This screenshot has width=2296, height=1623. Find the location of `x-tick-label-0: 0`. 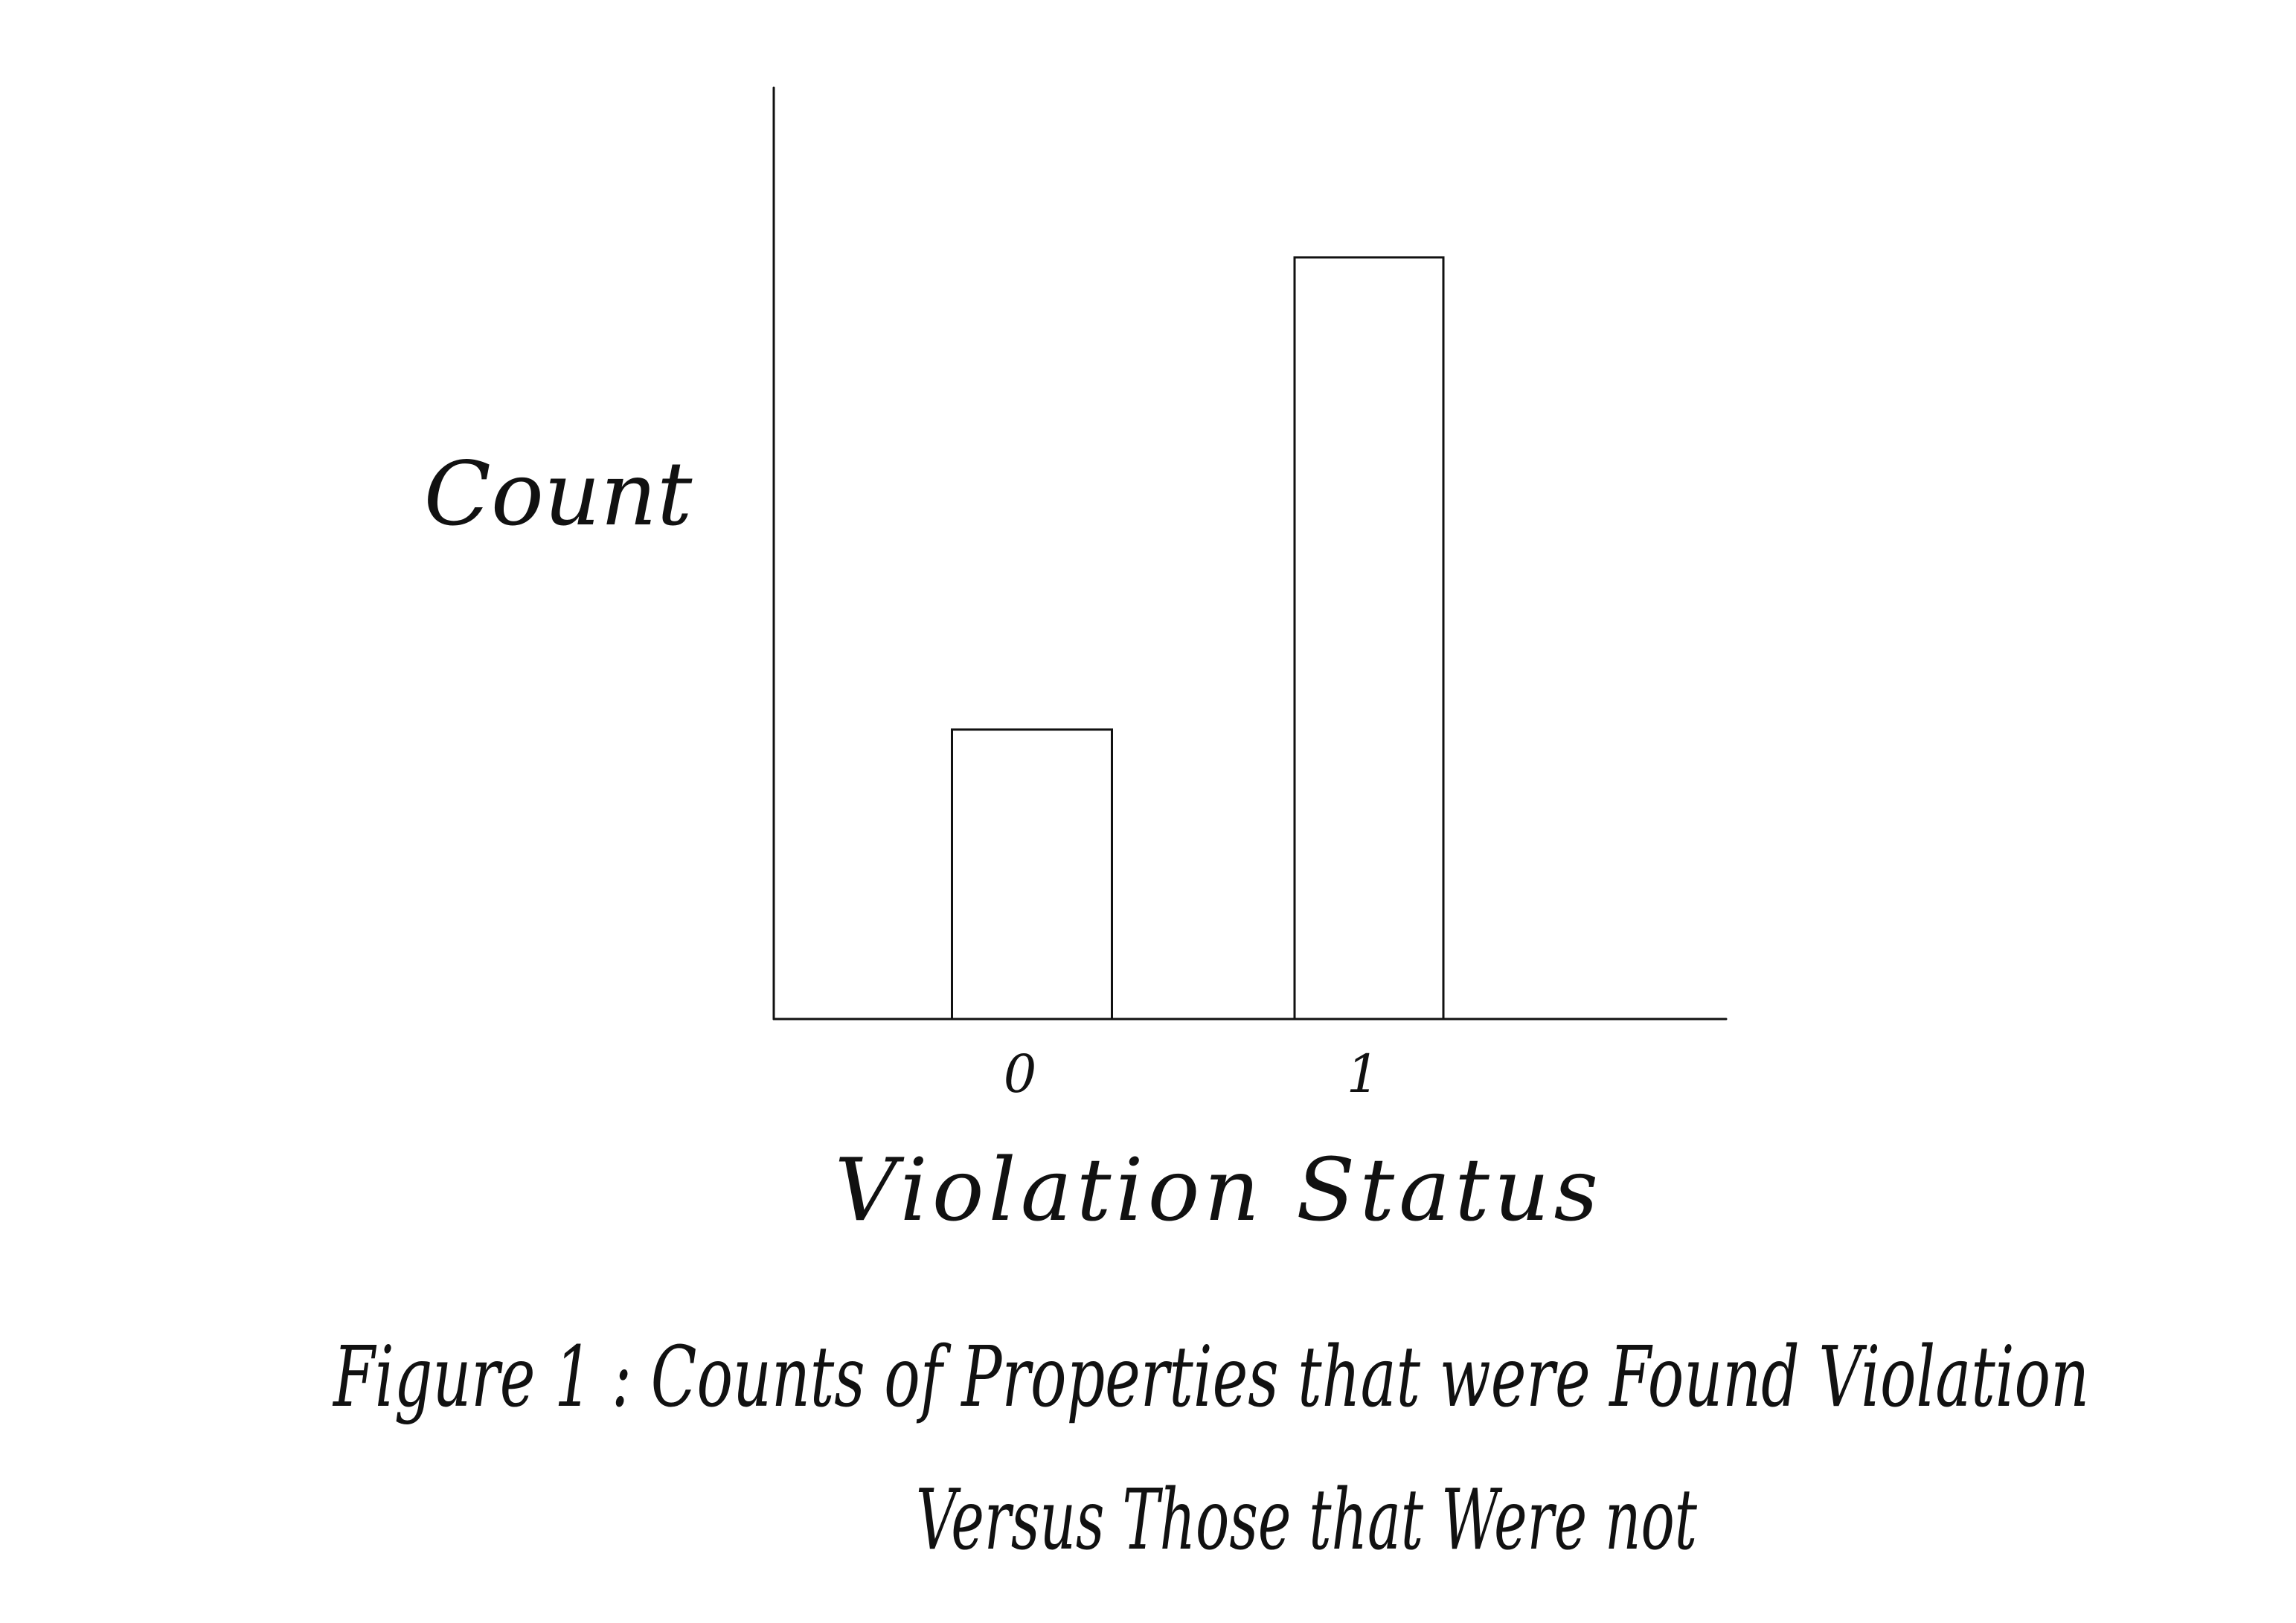

x-tick-label-0: 0 is located at coordinates (1020, 1074).